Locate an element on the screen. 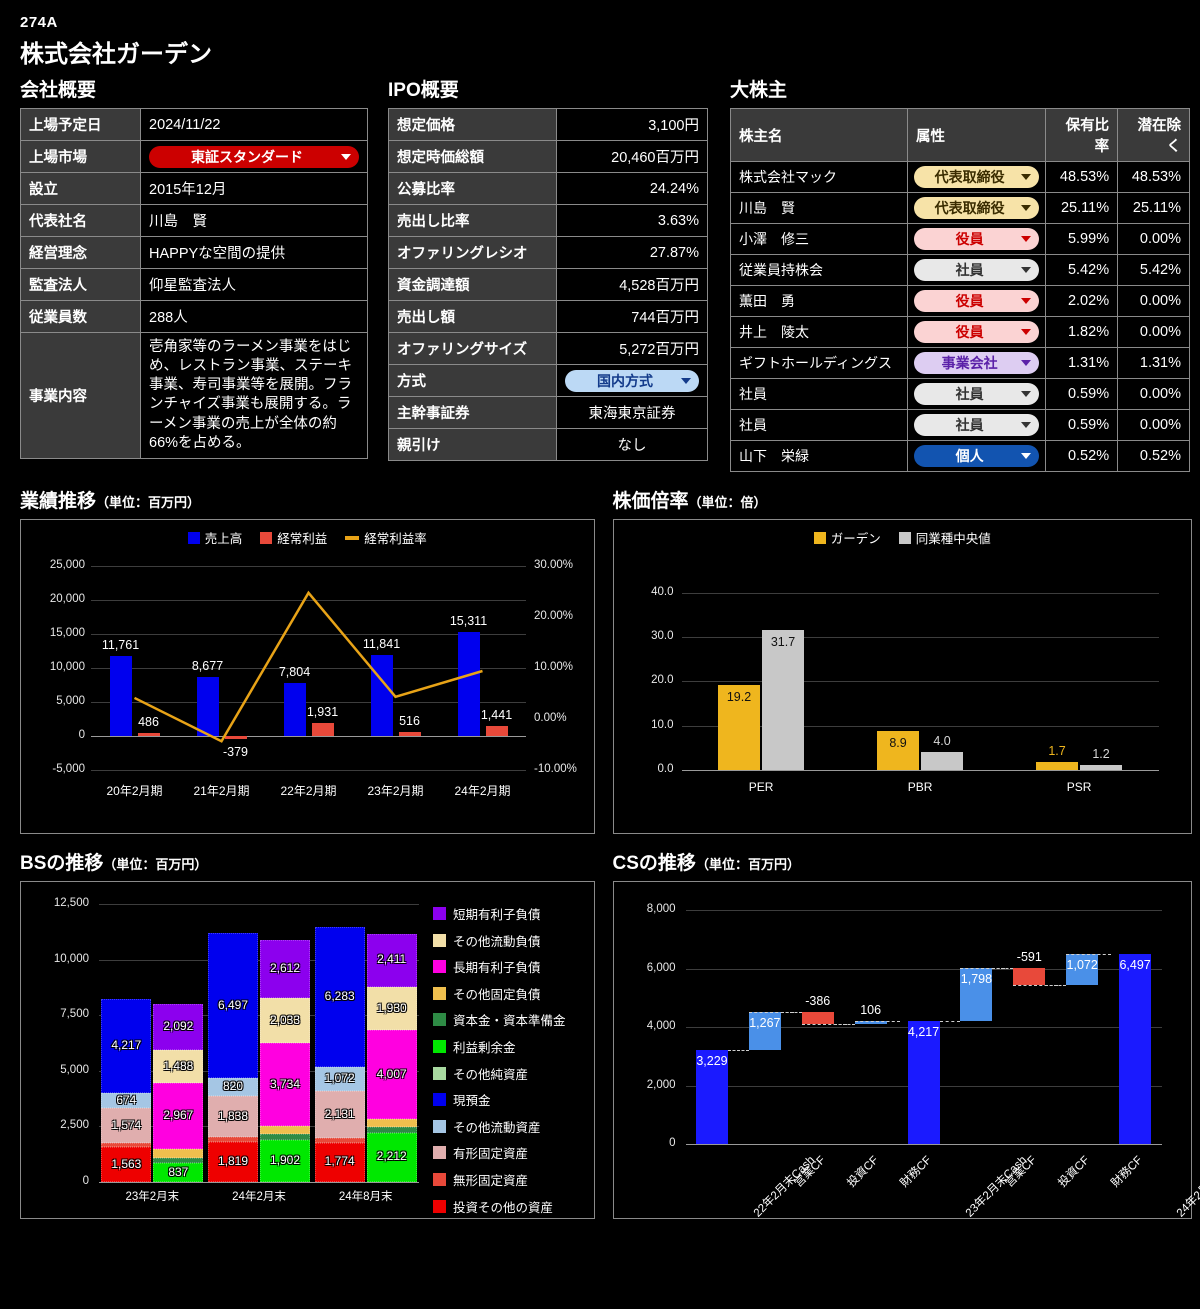 This screenshot has height=1309, width=1200. holder-ratio-ex-potential: 25.11% is located at coordinates (1153, 208).